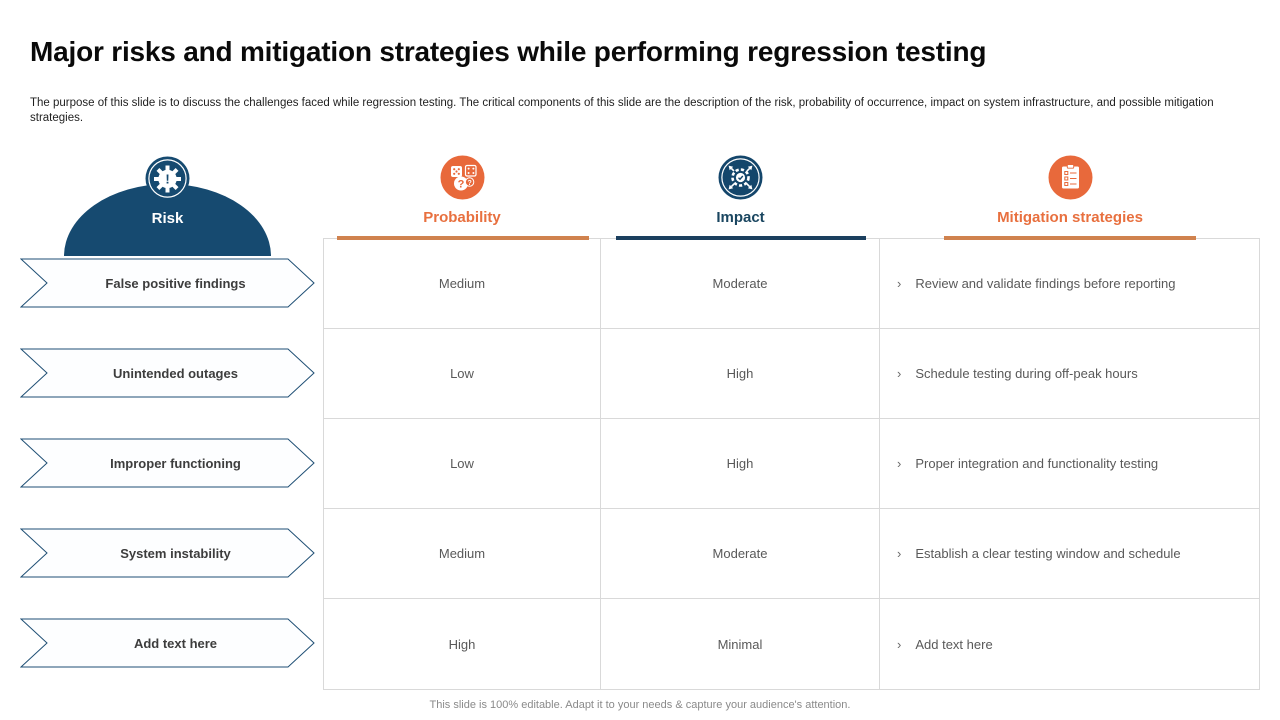  What do you see at coordinates (740, 177) in the screenshot?
I see `impact-burst-icon` at bounding box center [740, 177].